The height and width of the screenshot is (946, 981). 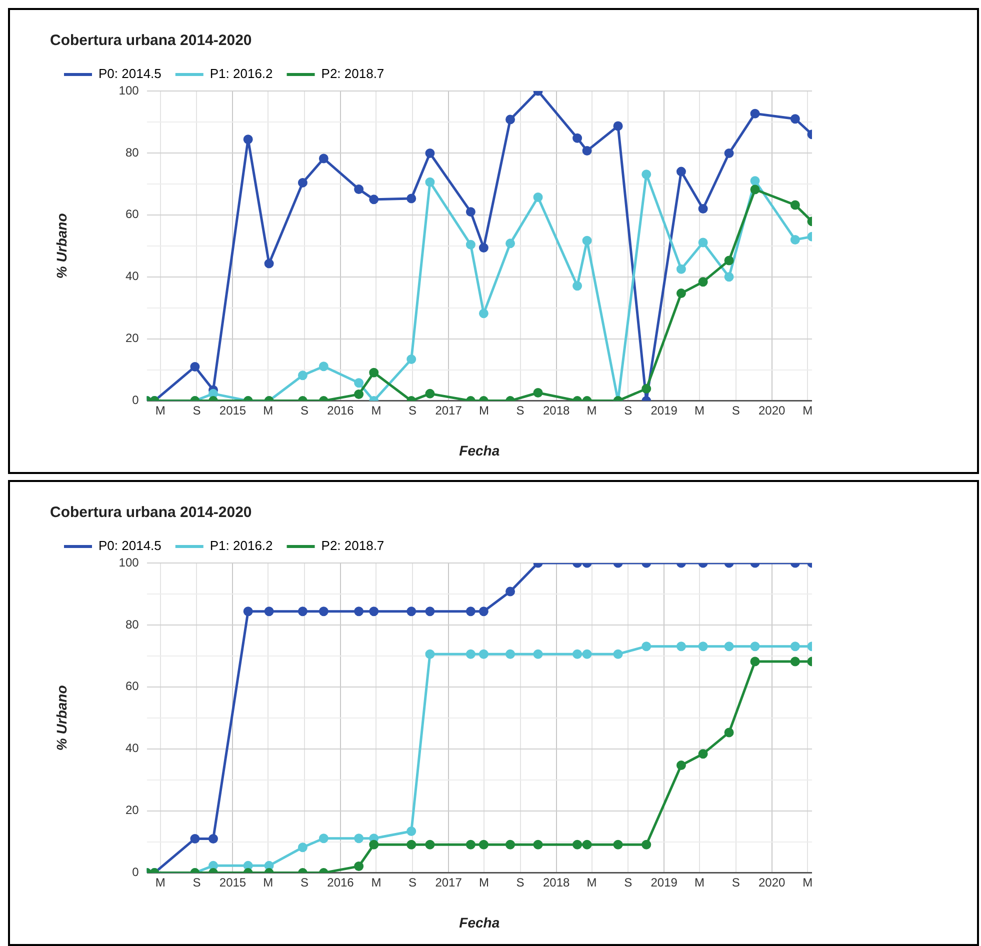 I want to click on x-tick-label: 2017, so click(x=448, y=410).